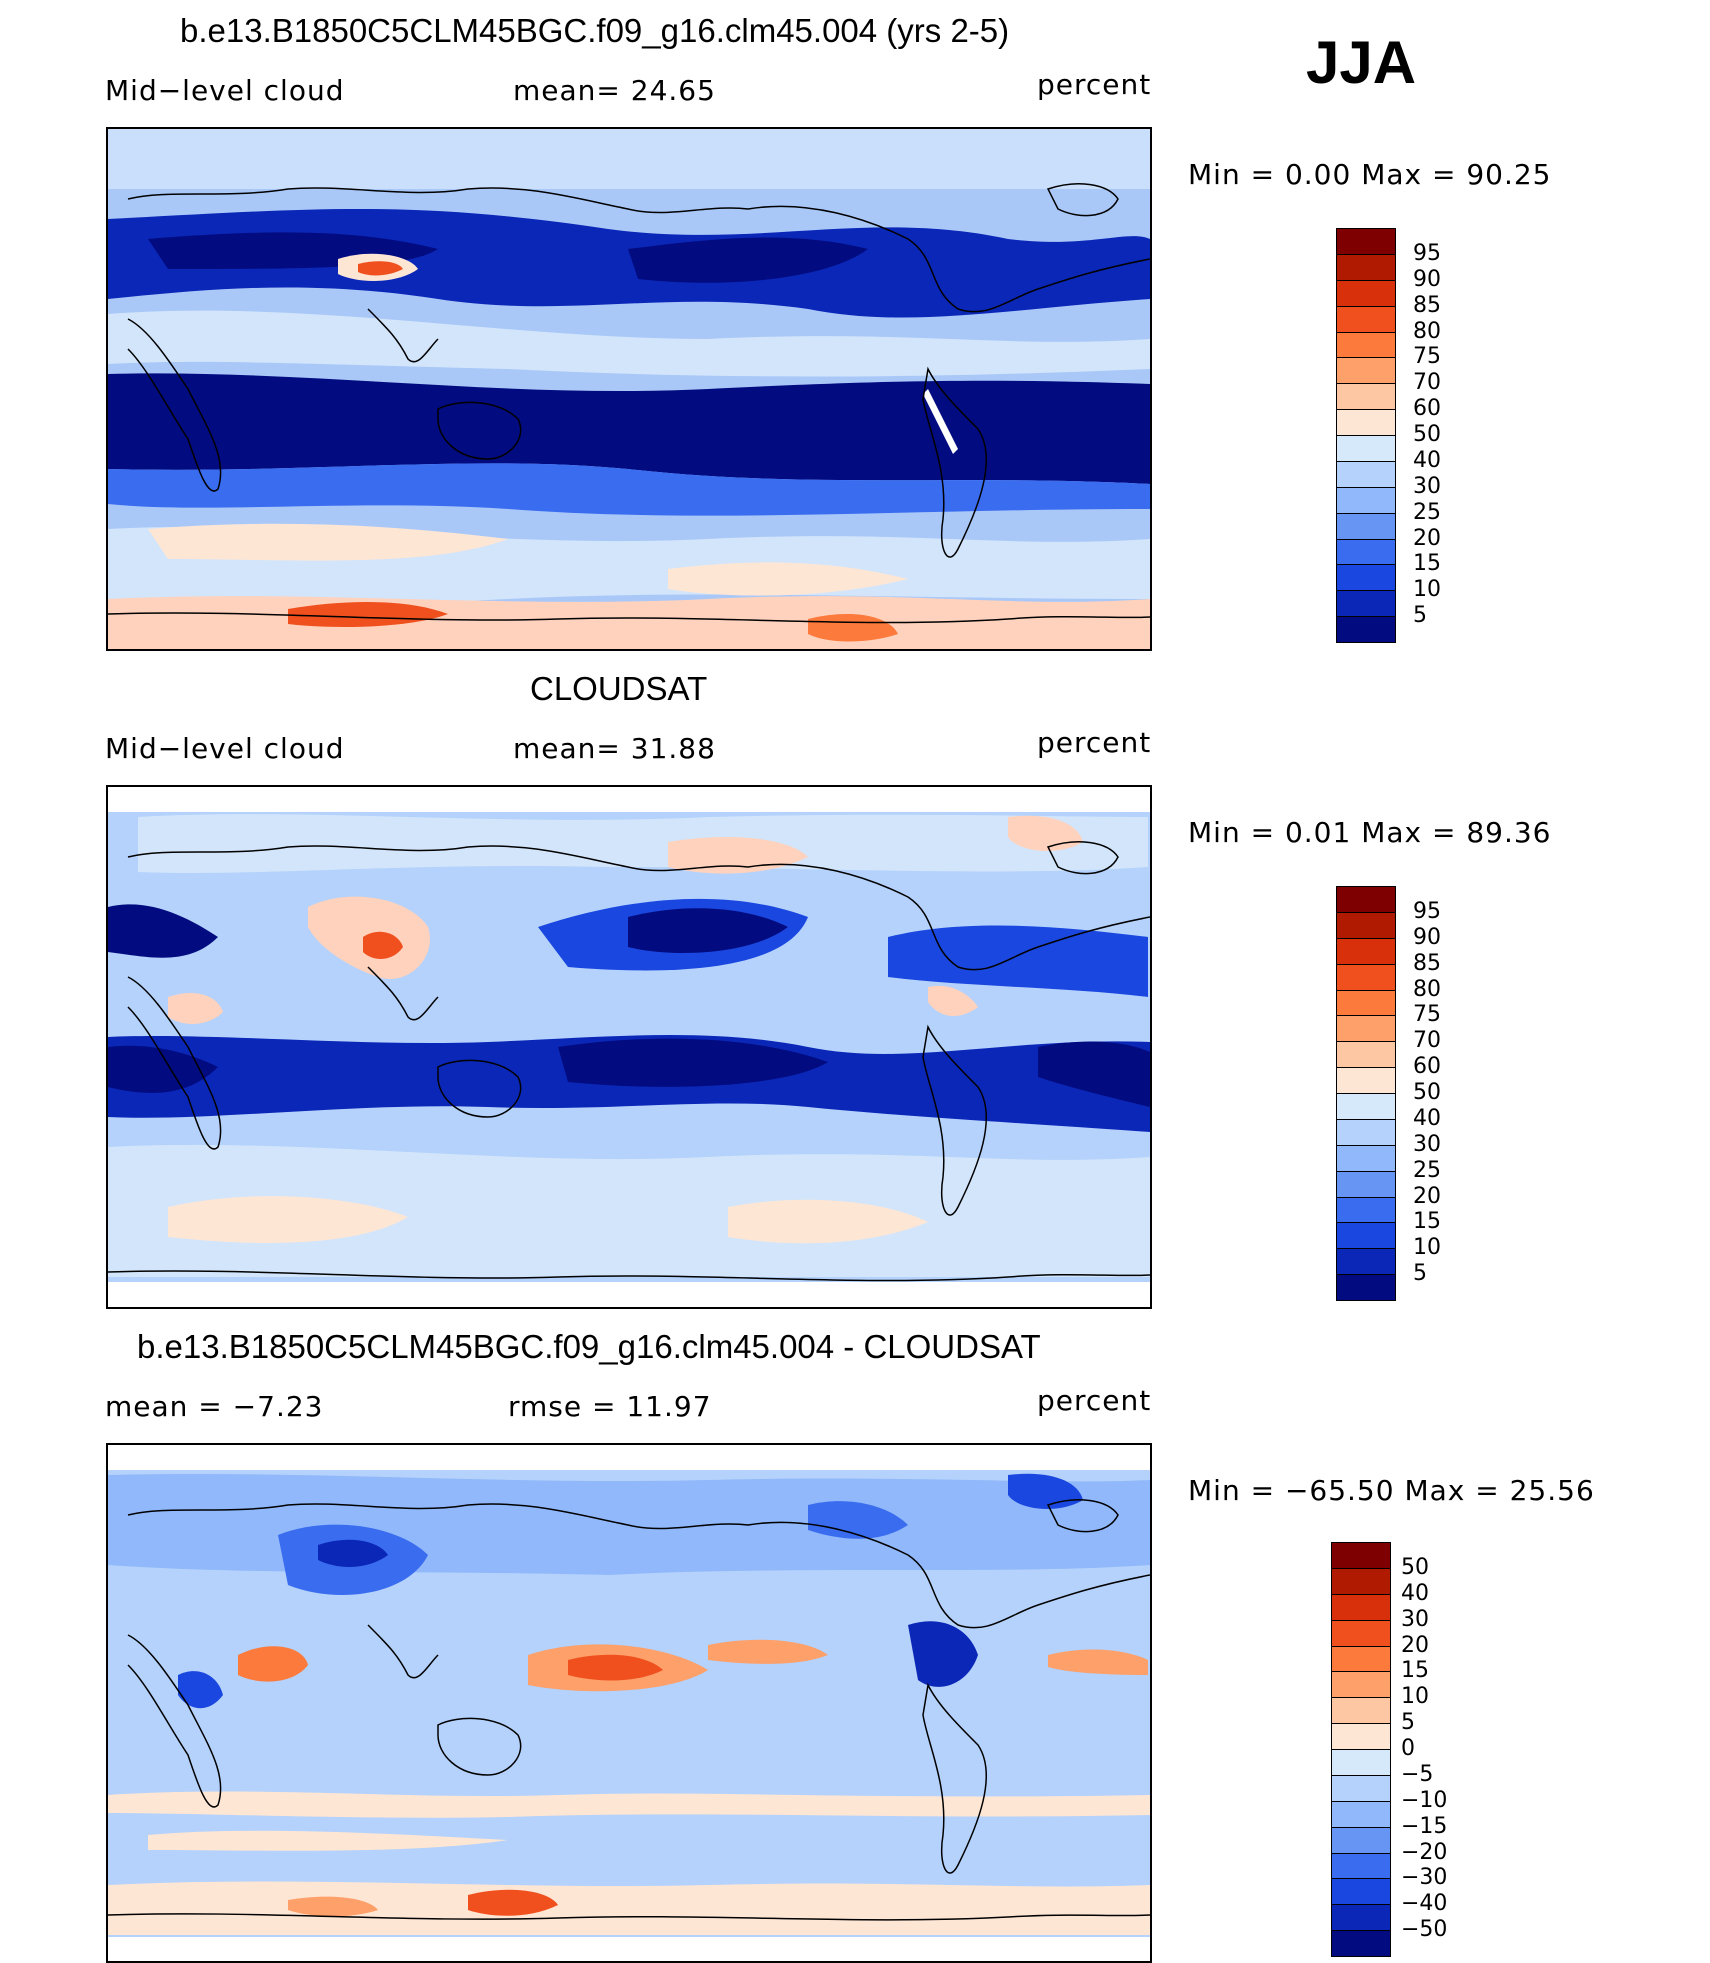 This screenshot has width=1710, height=1963. What do you see at coordinates (1094, 84) in the screenshot?
I see `panel-model-units: percent` at bounding box center [1094, 84].